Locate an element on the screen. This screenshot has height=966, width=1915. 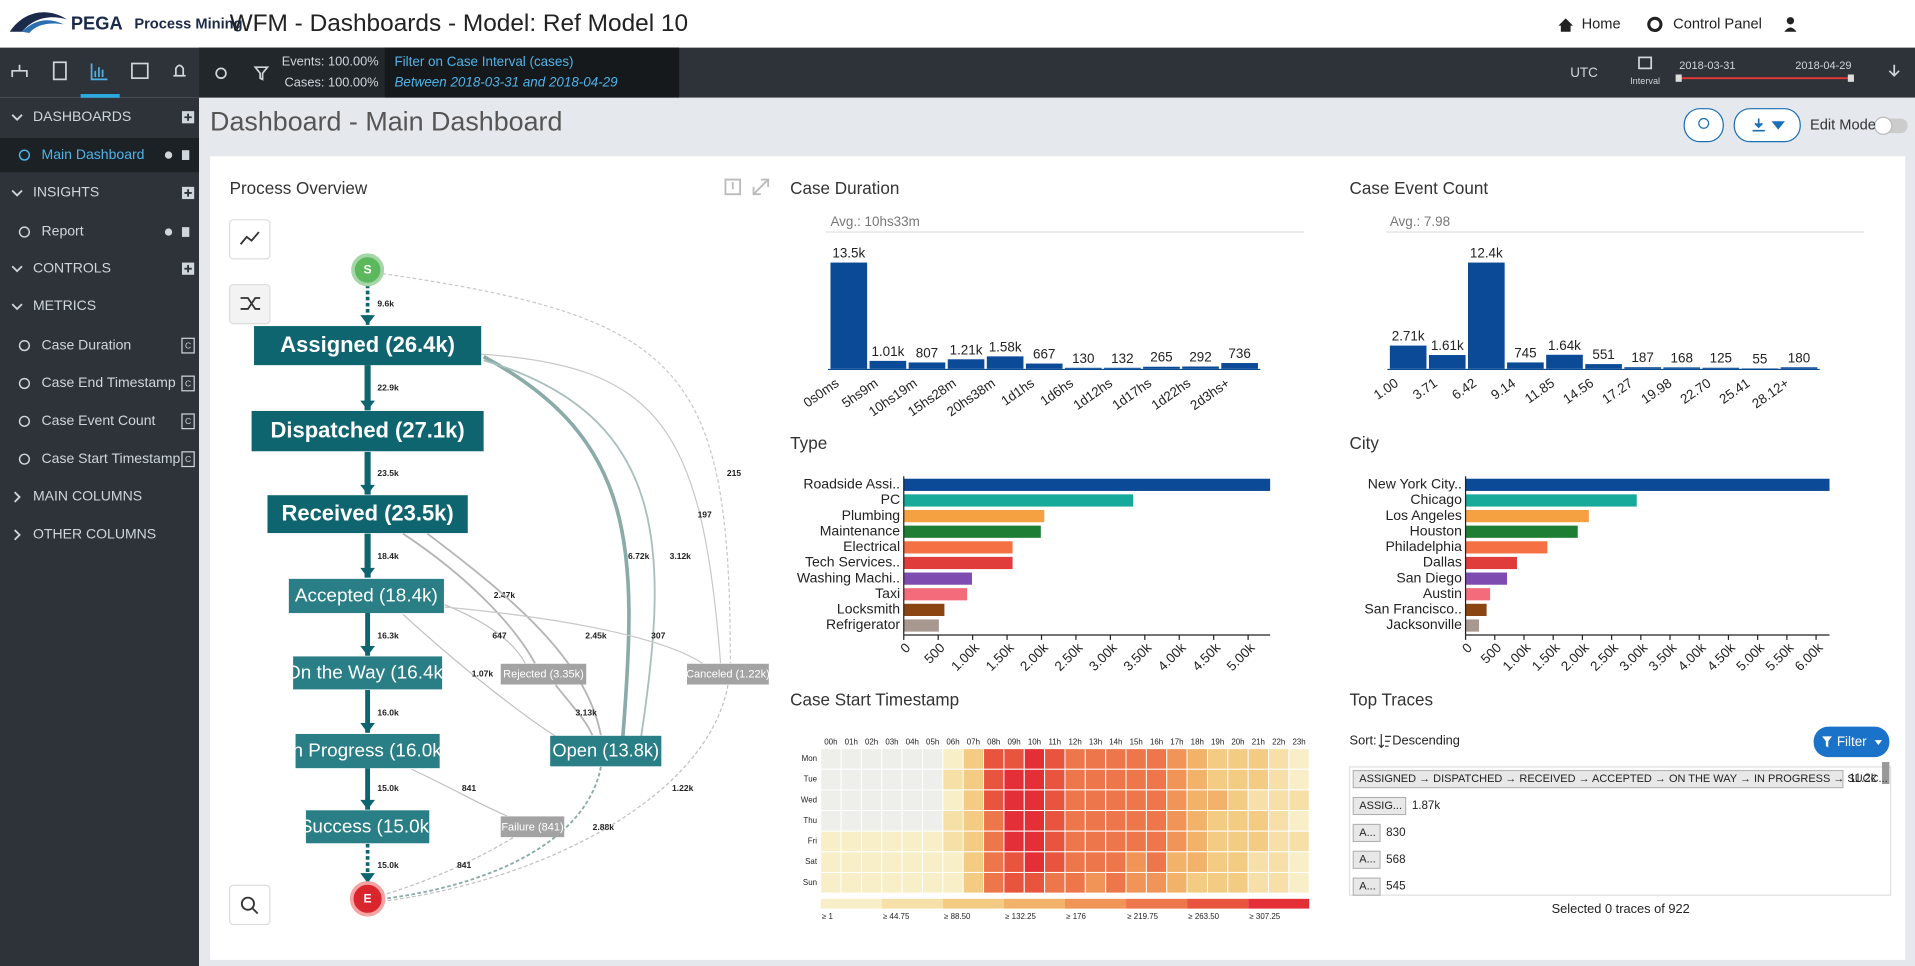
toolbar-icons is located at coordinates (955, 68).